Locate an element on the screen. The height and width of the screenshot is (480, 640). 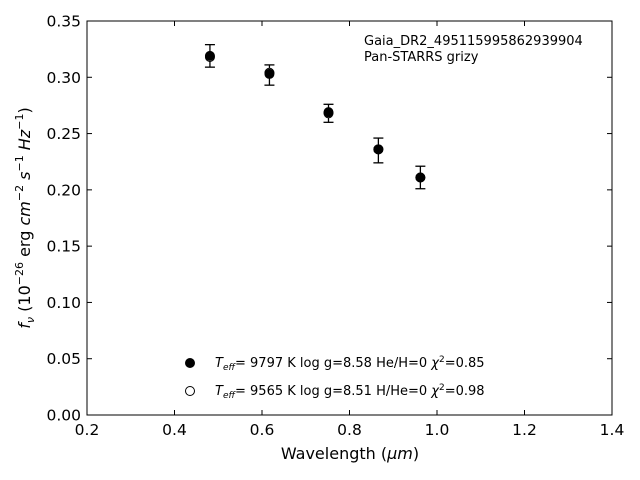
data-markers is located at coordinates (315, 116).